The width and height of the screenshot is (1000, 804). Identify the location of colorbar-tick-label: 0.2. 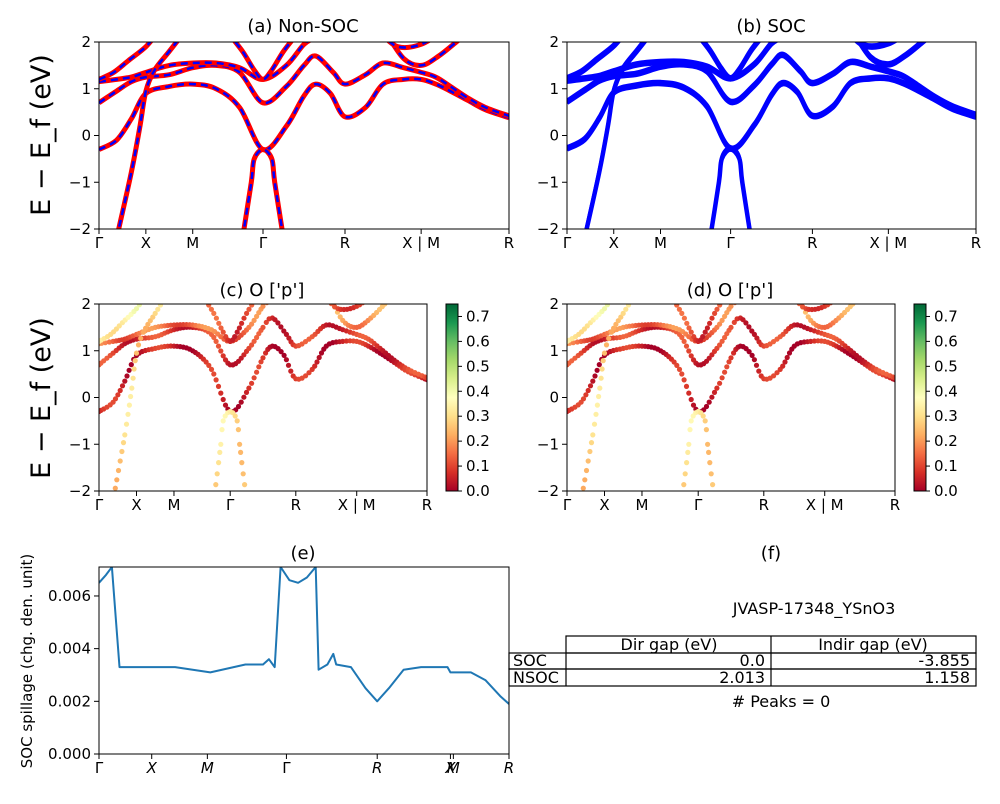
(946, 441).